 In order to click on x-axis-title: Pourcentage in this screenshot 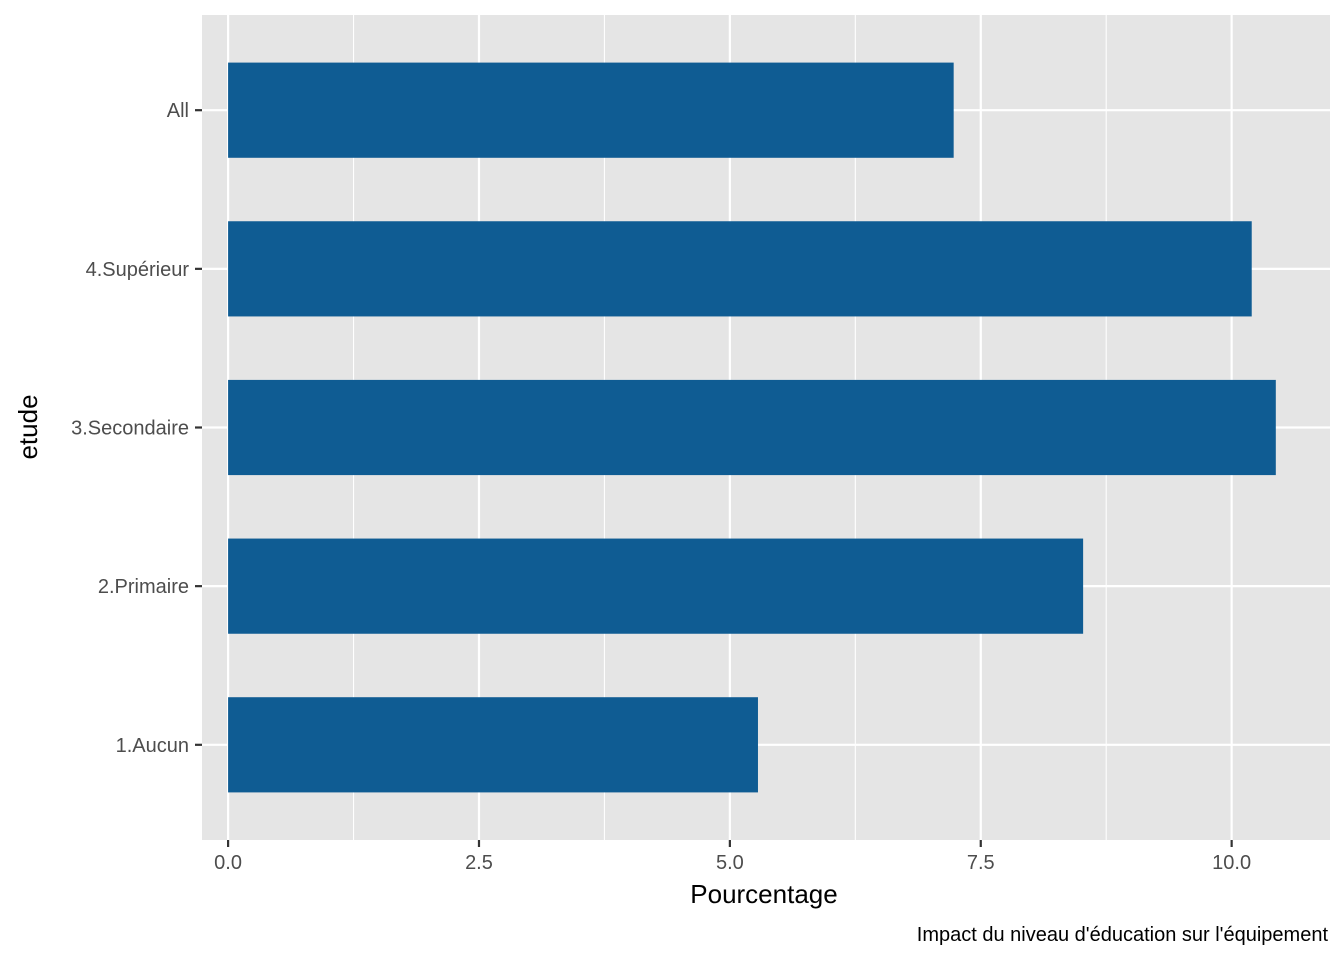, I will do `click(763, 894)`.